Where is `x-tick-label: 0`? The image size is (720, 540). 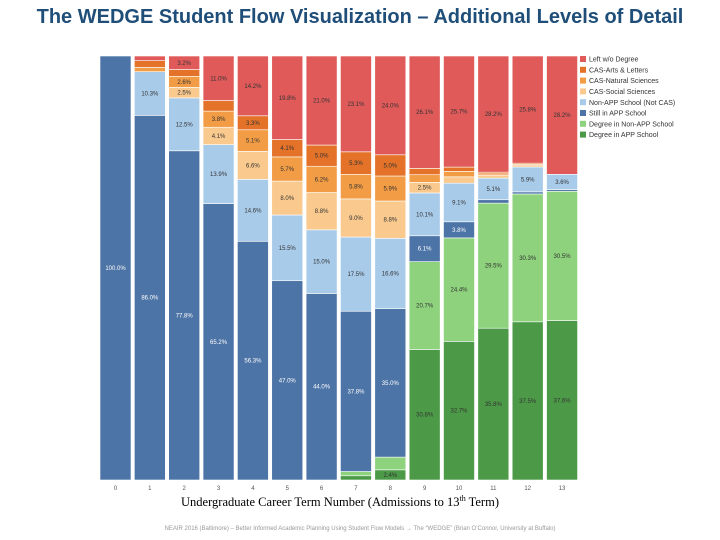
x-tick-label: 0 is located at coordinates (116, 489).